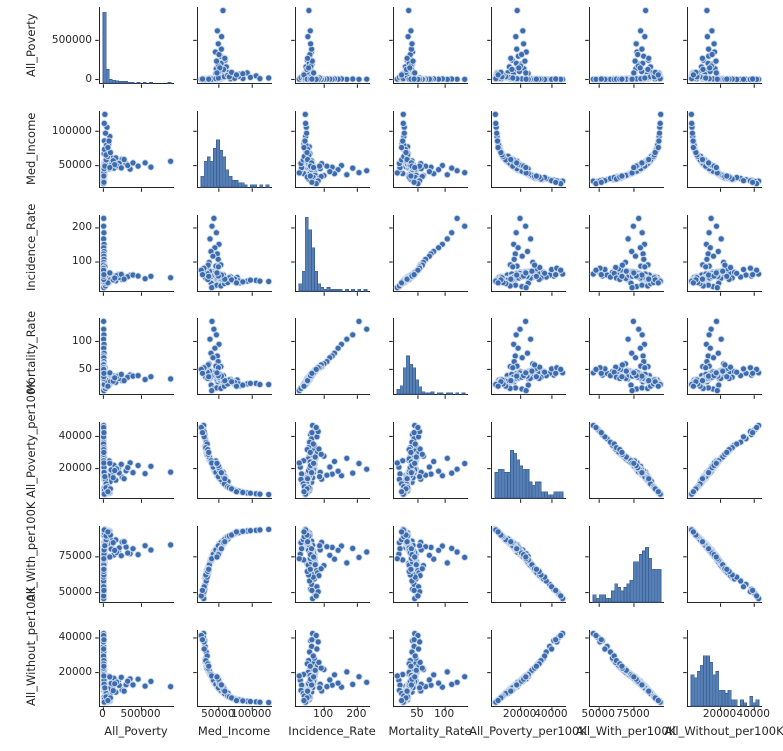 The width and height of the screenshot is (783, 751). Describe the element at coordinates (331, 670) in the screenshot. I see `scatter-panel-All_Without_per100K-vs-Incidence_Rate` at that location.